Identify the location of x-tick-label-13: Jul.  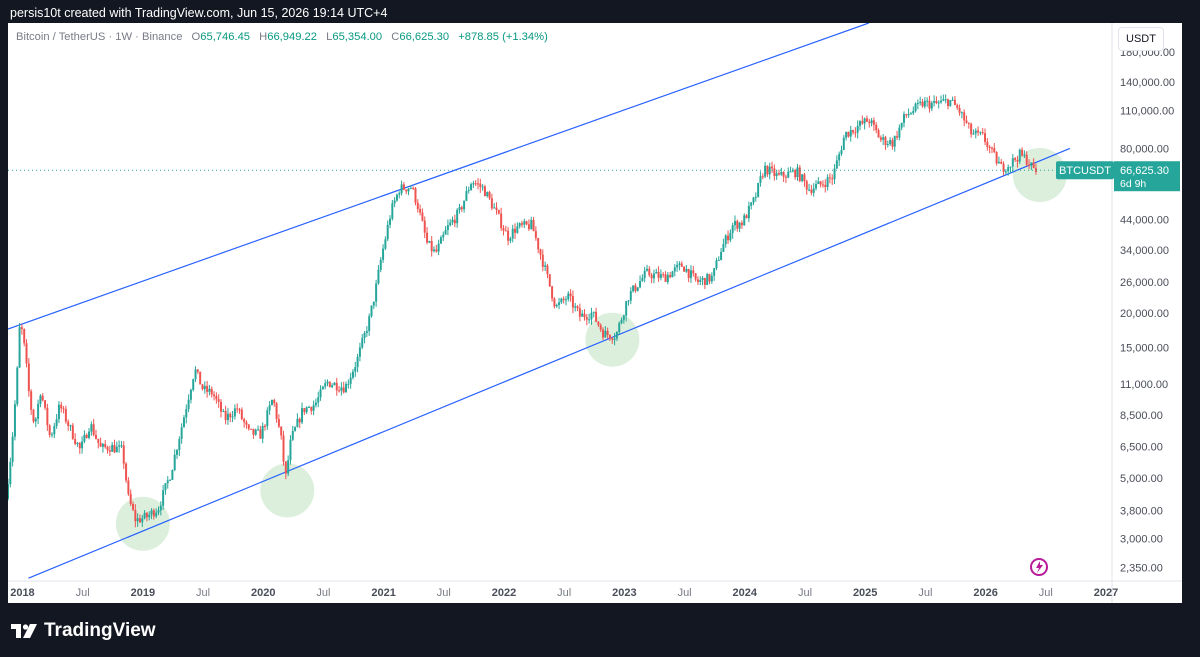
(805, 593).